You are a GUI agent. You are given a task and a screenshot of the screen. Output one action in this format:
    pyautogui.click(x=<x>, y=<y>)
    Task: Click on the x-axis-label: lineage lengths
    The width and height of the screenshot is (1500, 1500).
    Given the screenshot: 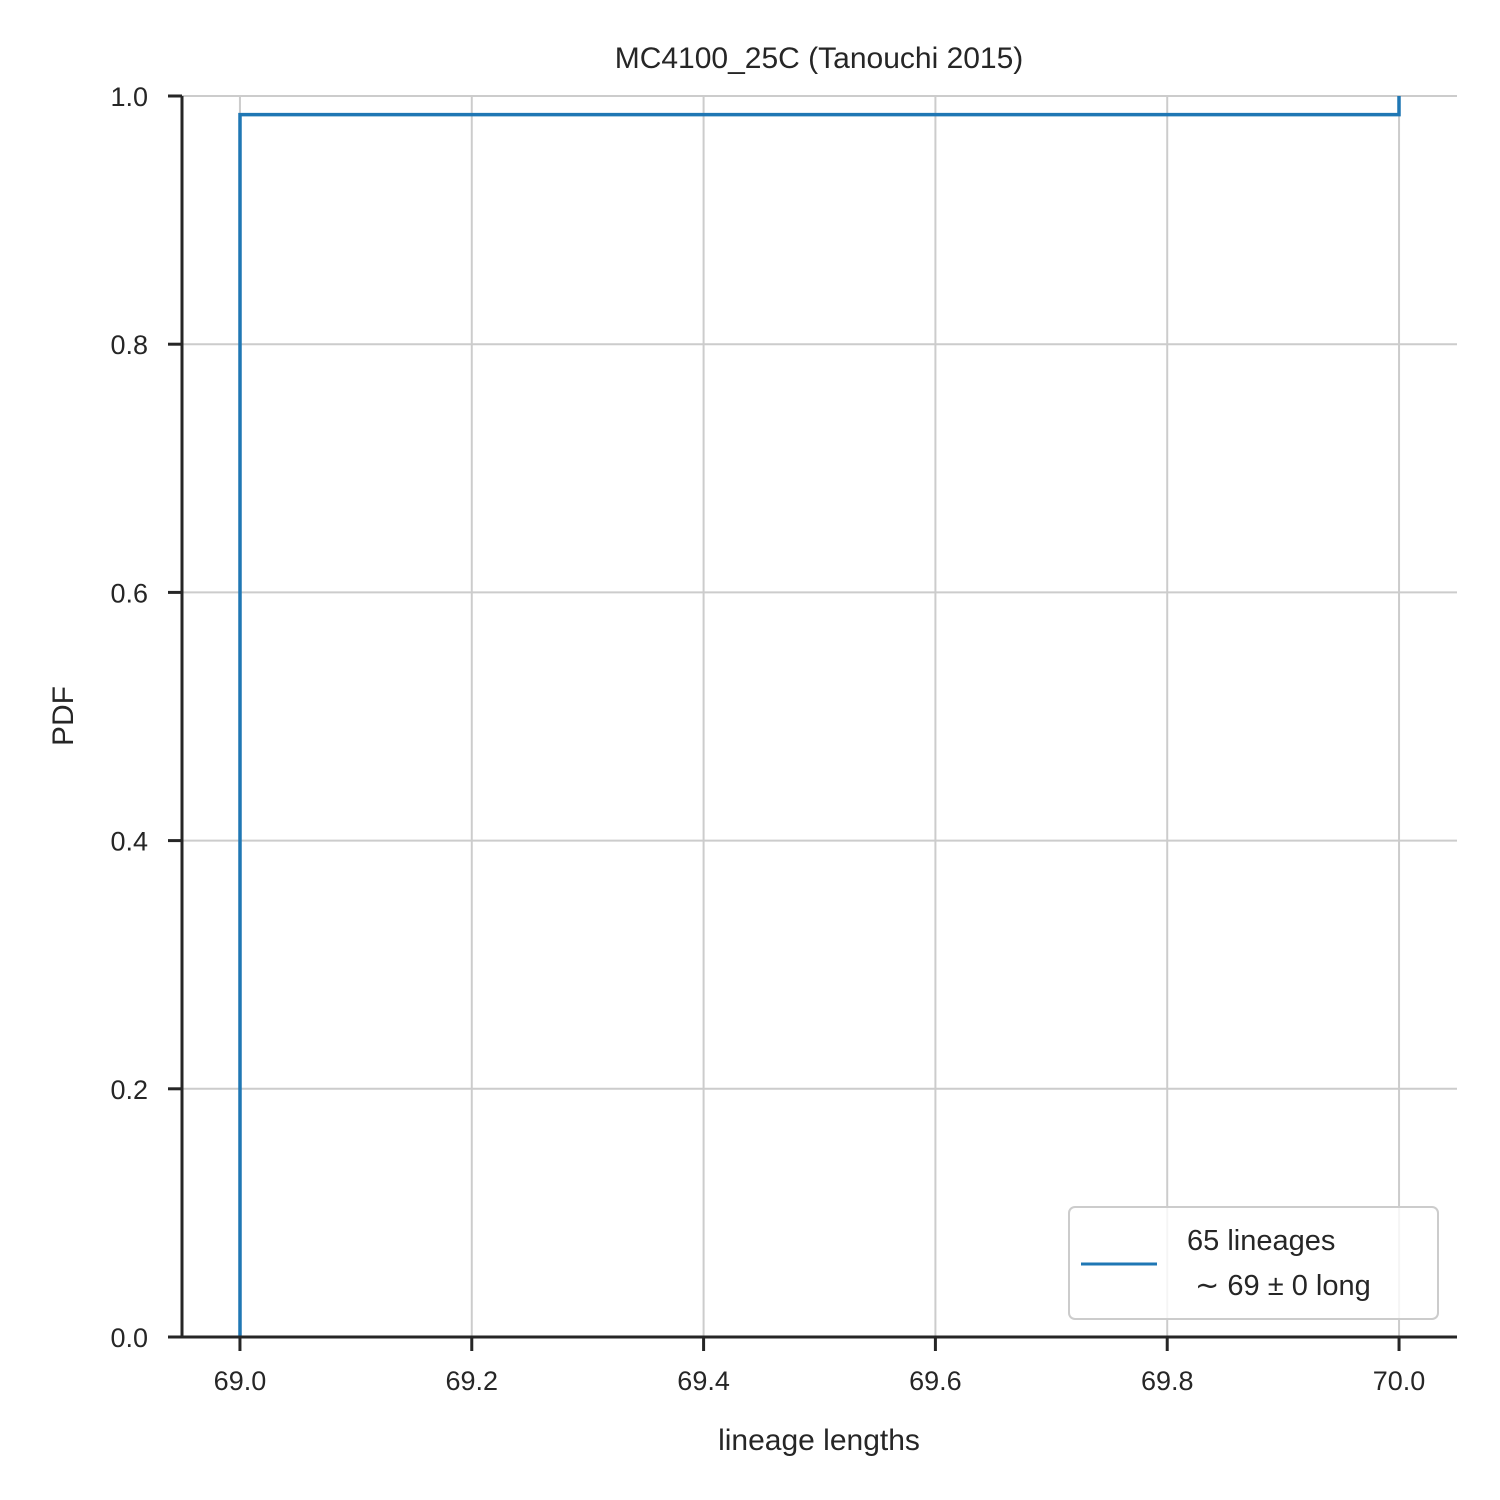 What is the action you would take?
    pyautogui.click(x=819, y=1440)
    